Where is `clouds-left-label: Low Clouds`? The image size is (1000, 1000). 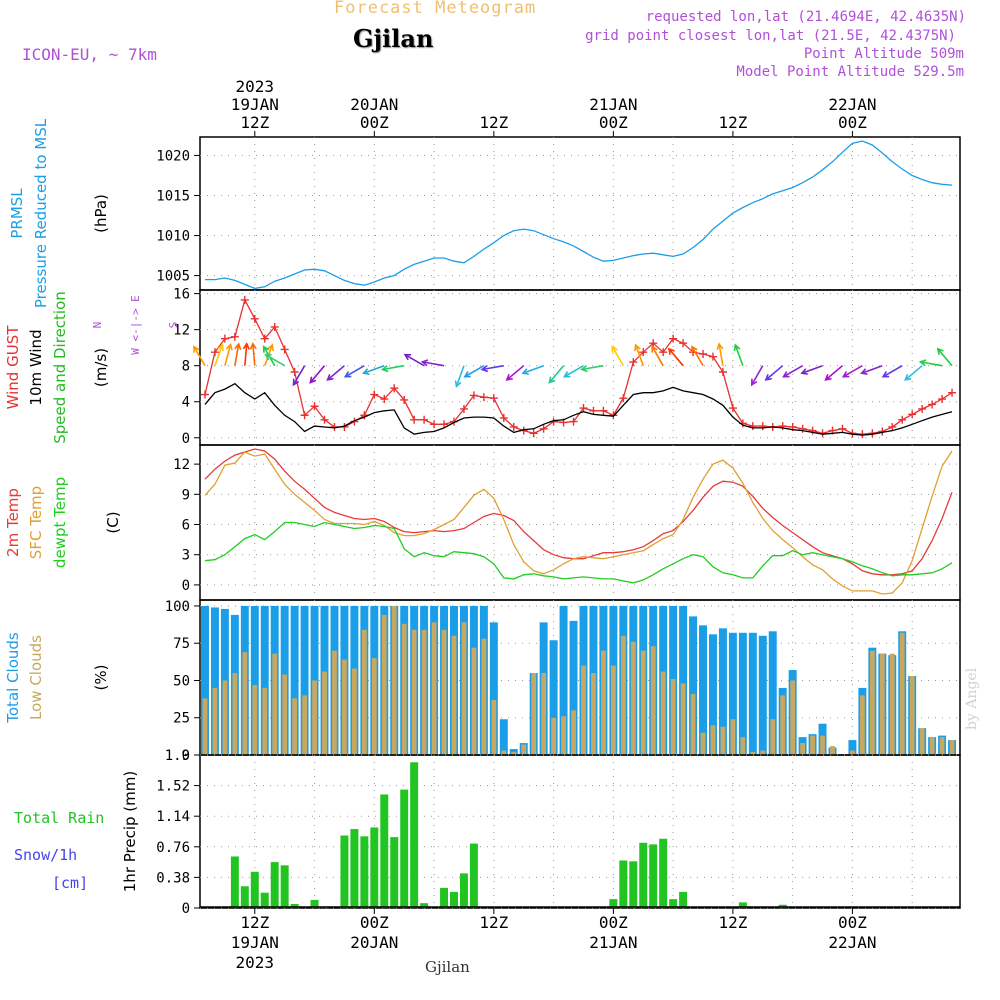
clouds-left-label: Low Clouds is located at coordinates (36, 677).